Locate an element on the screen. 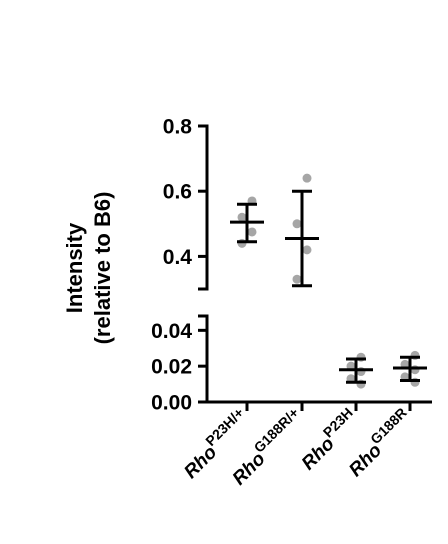 The image size is (448, 544). y-axis-title-line1: Intensity is located at coordinates (74, 267).